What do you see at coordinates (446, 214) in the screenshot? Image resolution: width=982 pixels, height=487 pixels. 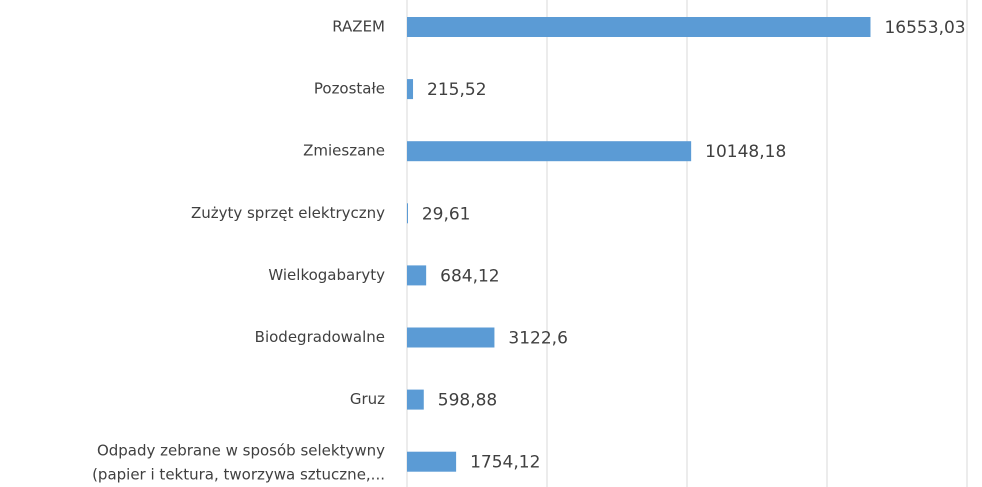 I see `data-label: 29,61` at bounding box center [446, 214].